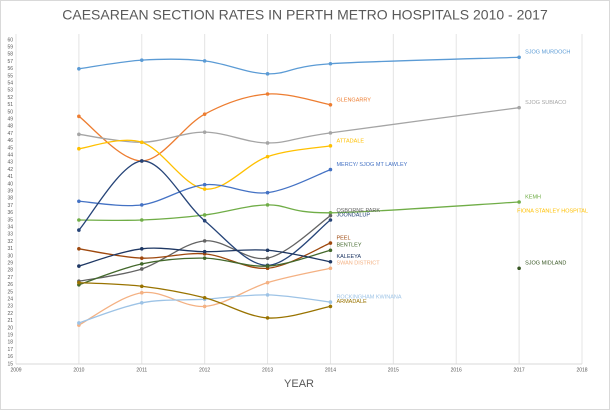 Image resolution: width=610 pixels, height=415 pixels. Describe the element at coordinates (10, 271) in the screenshot. I see `y-tick-label: 28` at that location.